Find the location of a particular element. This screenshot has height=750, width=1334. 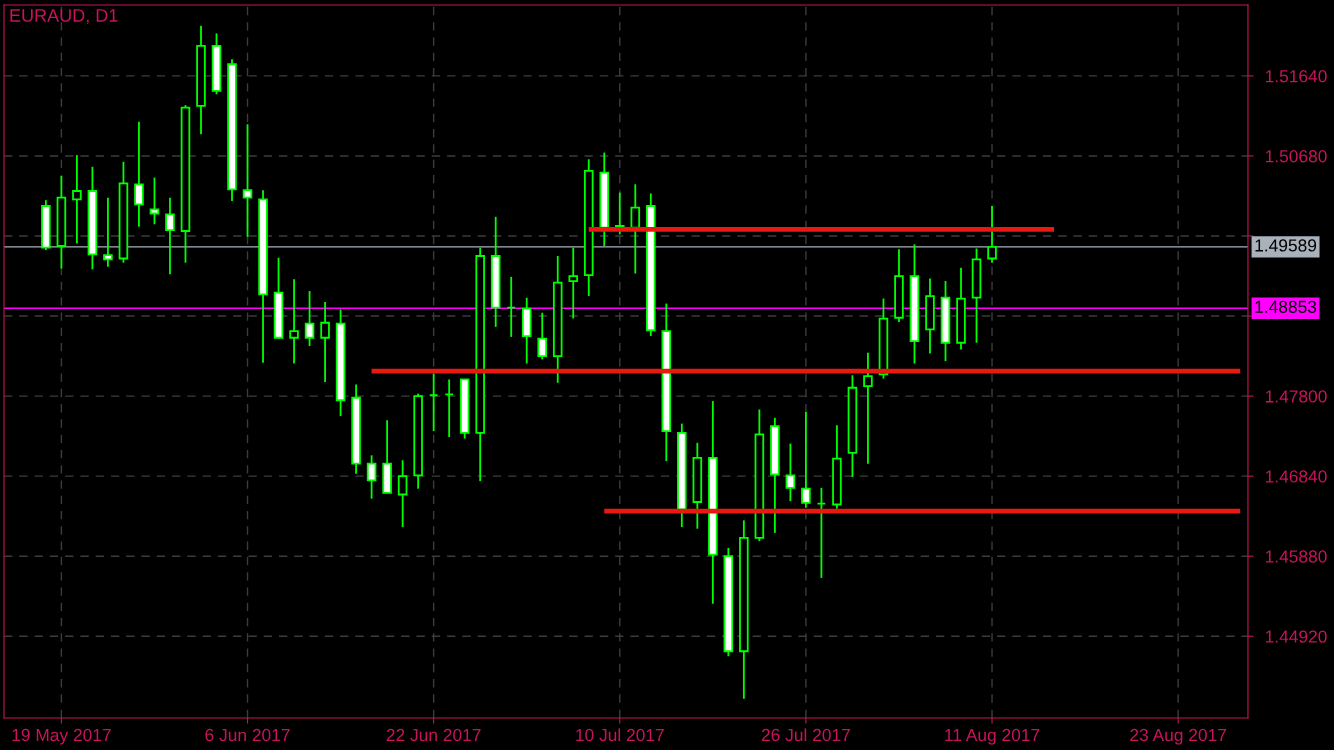

y-tick-label: 1.46840 is located at coordinates (1296, 476).